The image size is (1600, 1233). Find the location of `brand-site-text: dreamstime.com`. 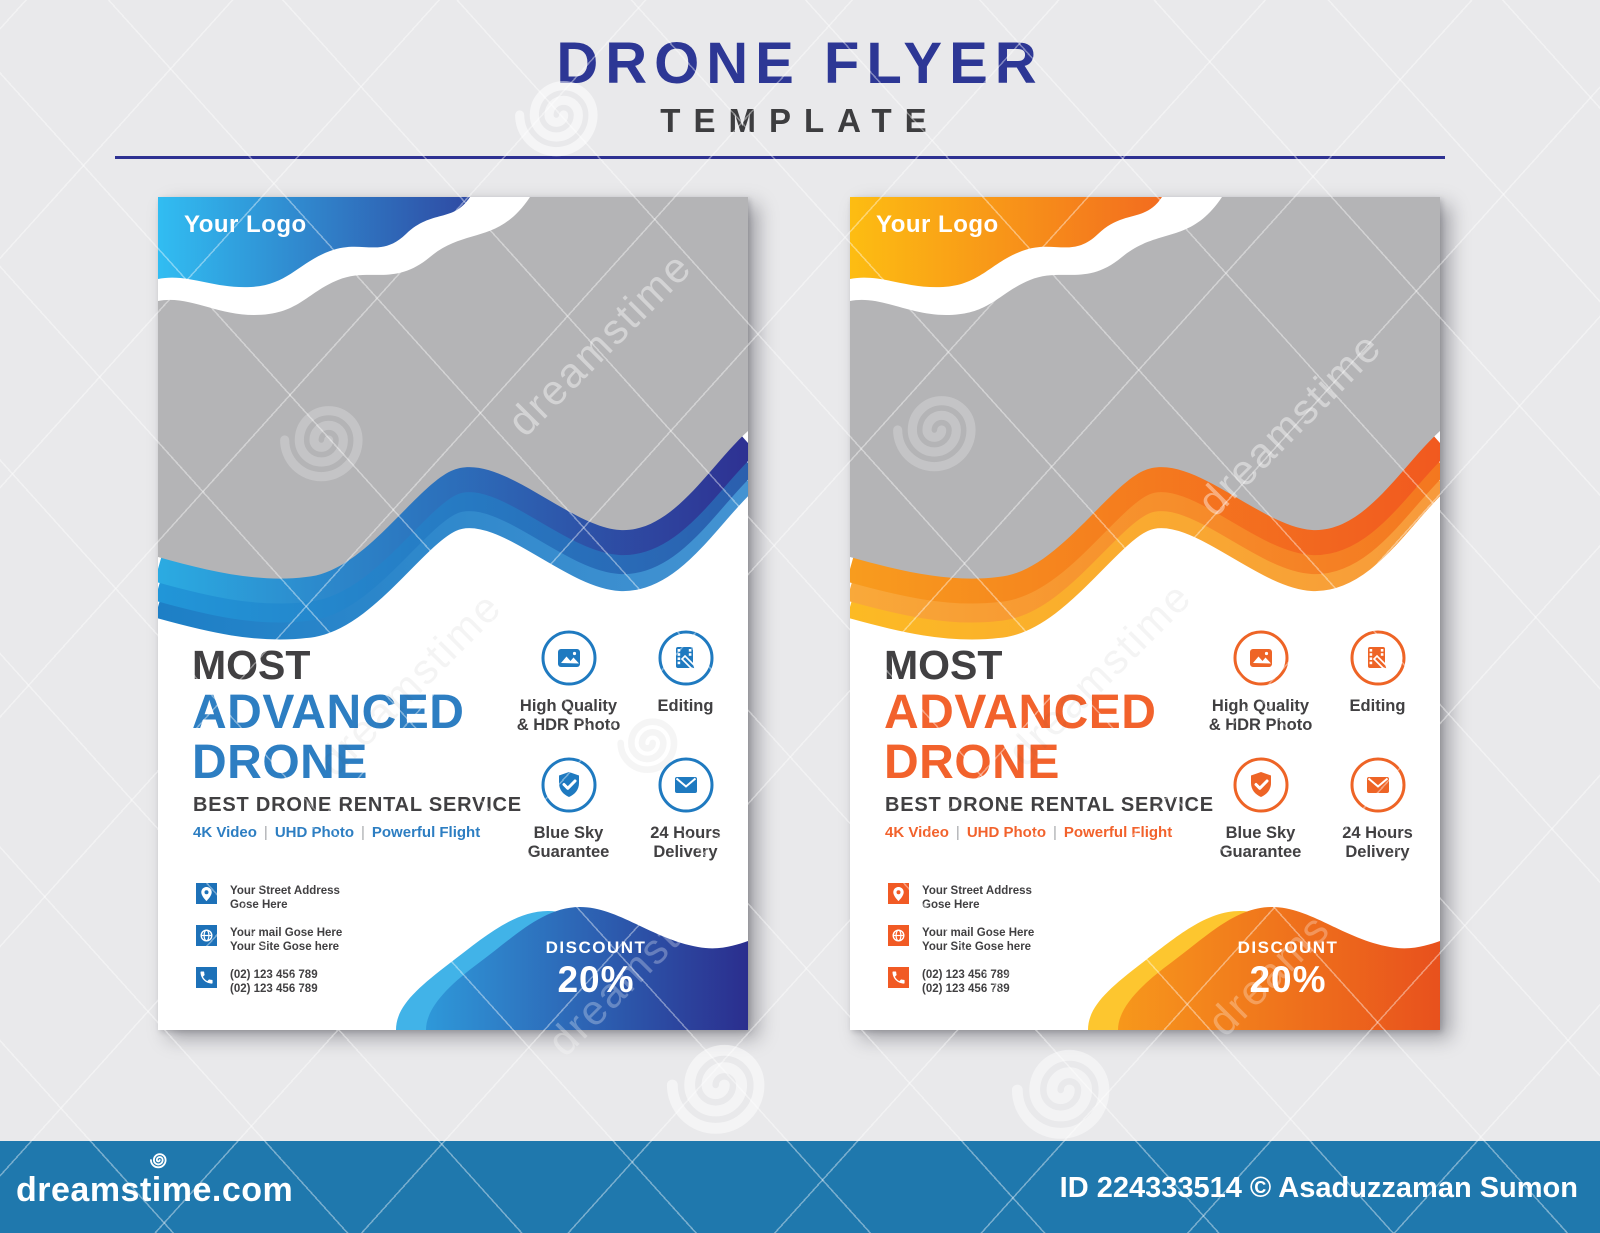

brand-site-text: dreamstime.com is located at coordinates (155, 1190).